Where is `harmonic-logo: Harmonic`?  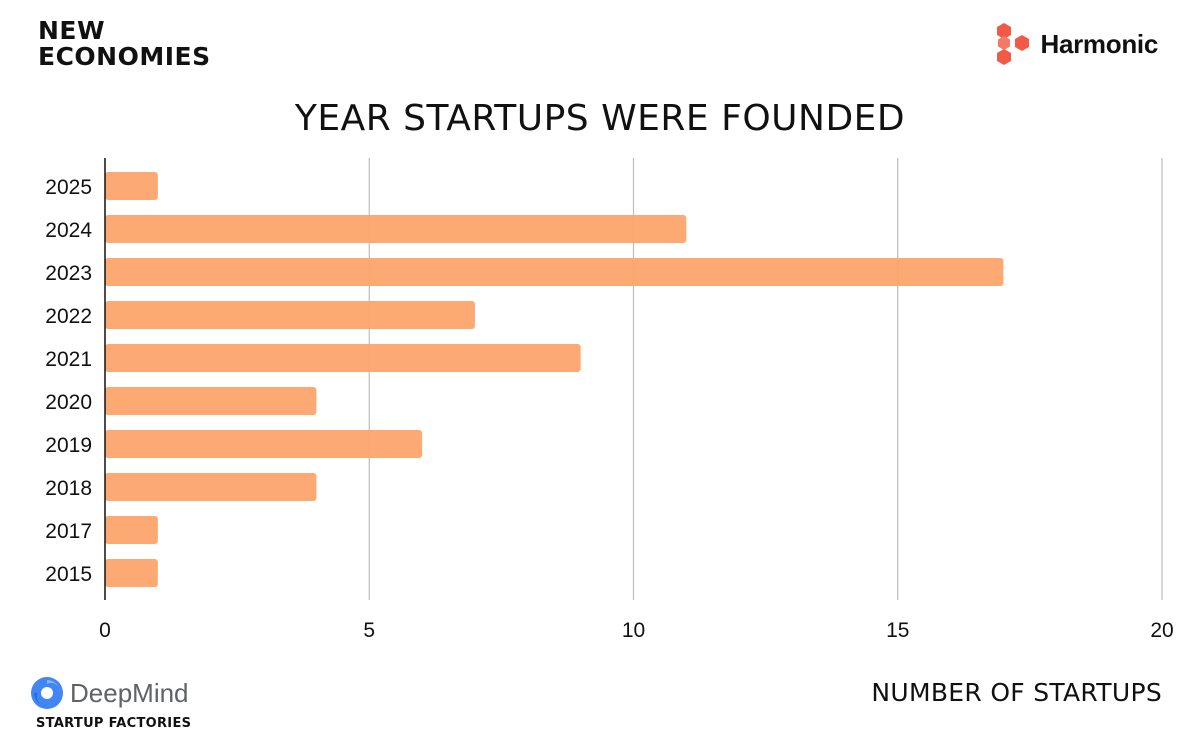 harmonic-logo: Harmonic is located at coordinates (1076, 44).